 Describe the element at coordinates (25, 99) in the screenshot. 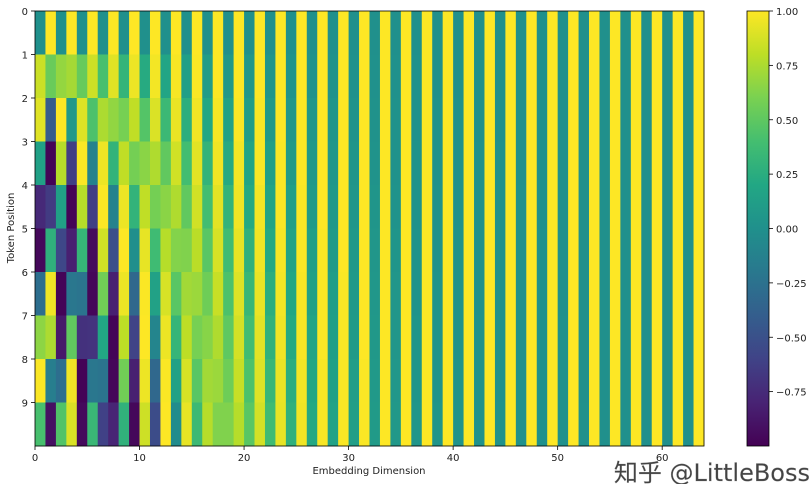

I see `tick-label: 2` at that location.